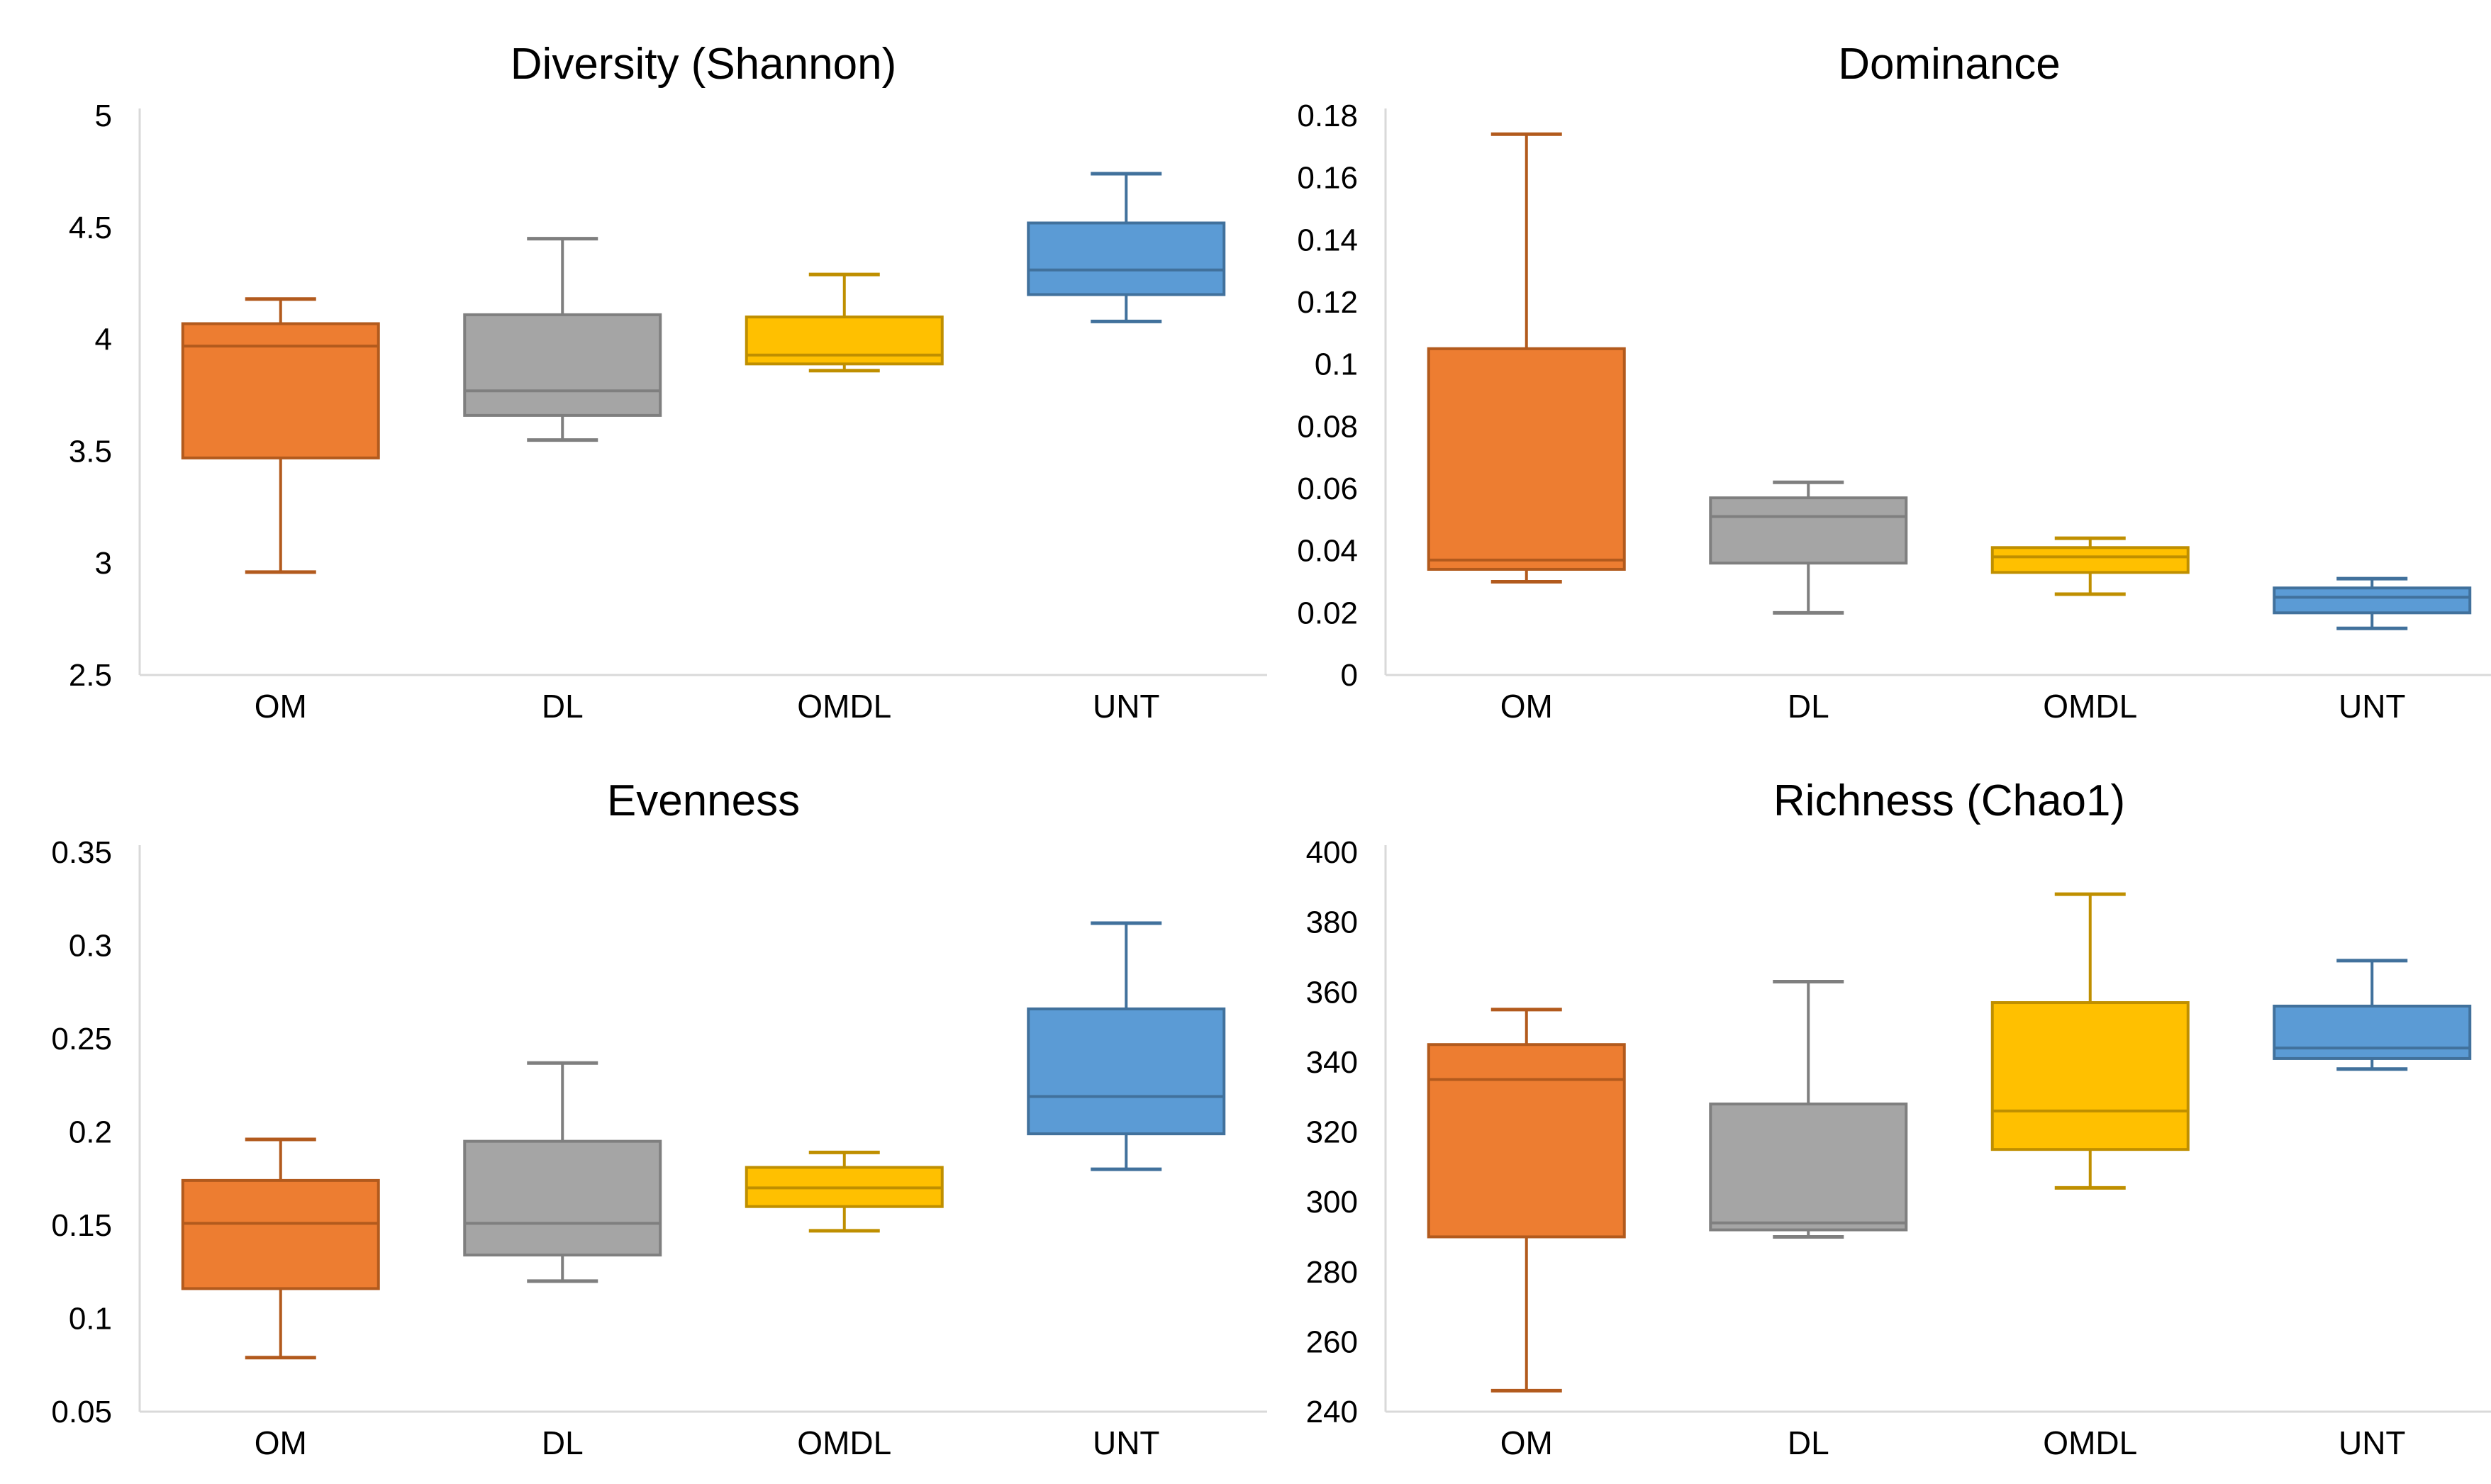 Image resolution: width=2491 pixels, height=1484 pixels. I want to click on y-tick-label: 0.18, so click(1327, 116).